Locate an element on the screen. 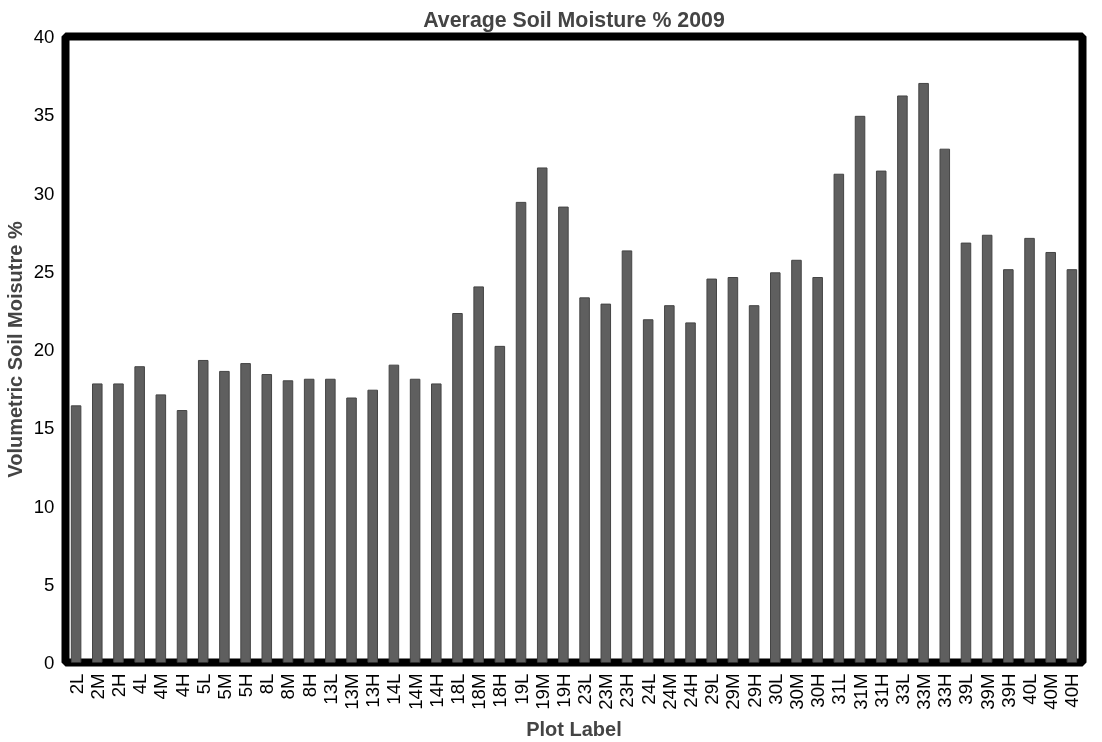 The width and height of the screenshot is (1102, 742). x-tick-label: 2M is located at coordinates (97, 686).